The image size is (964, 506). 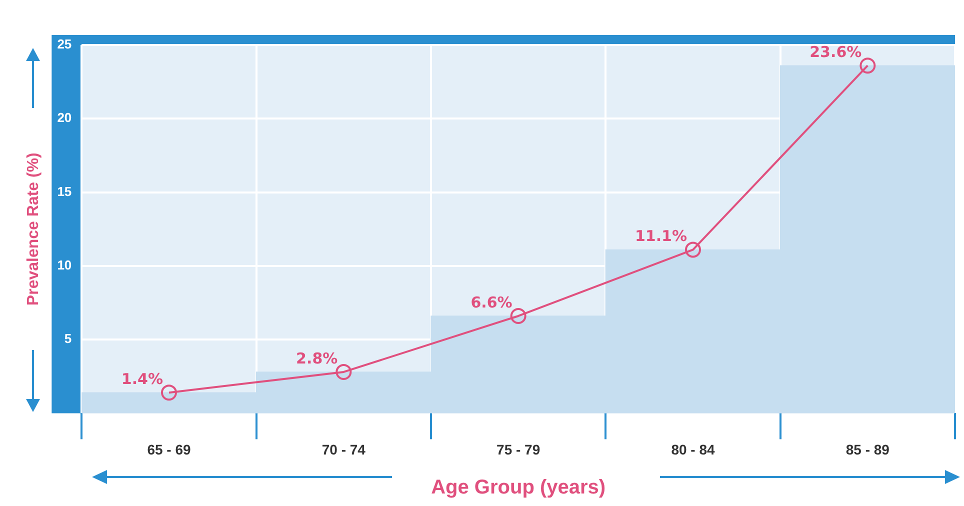 What do you see at coordinates (142, 379) in the screenshot?
I see `data-label: 1.4%` at bounding box center [142, 379].